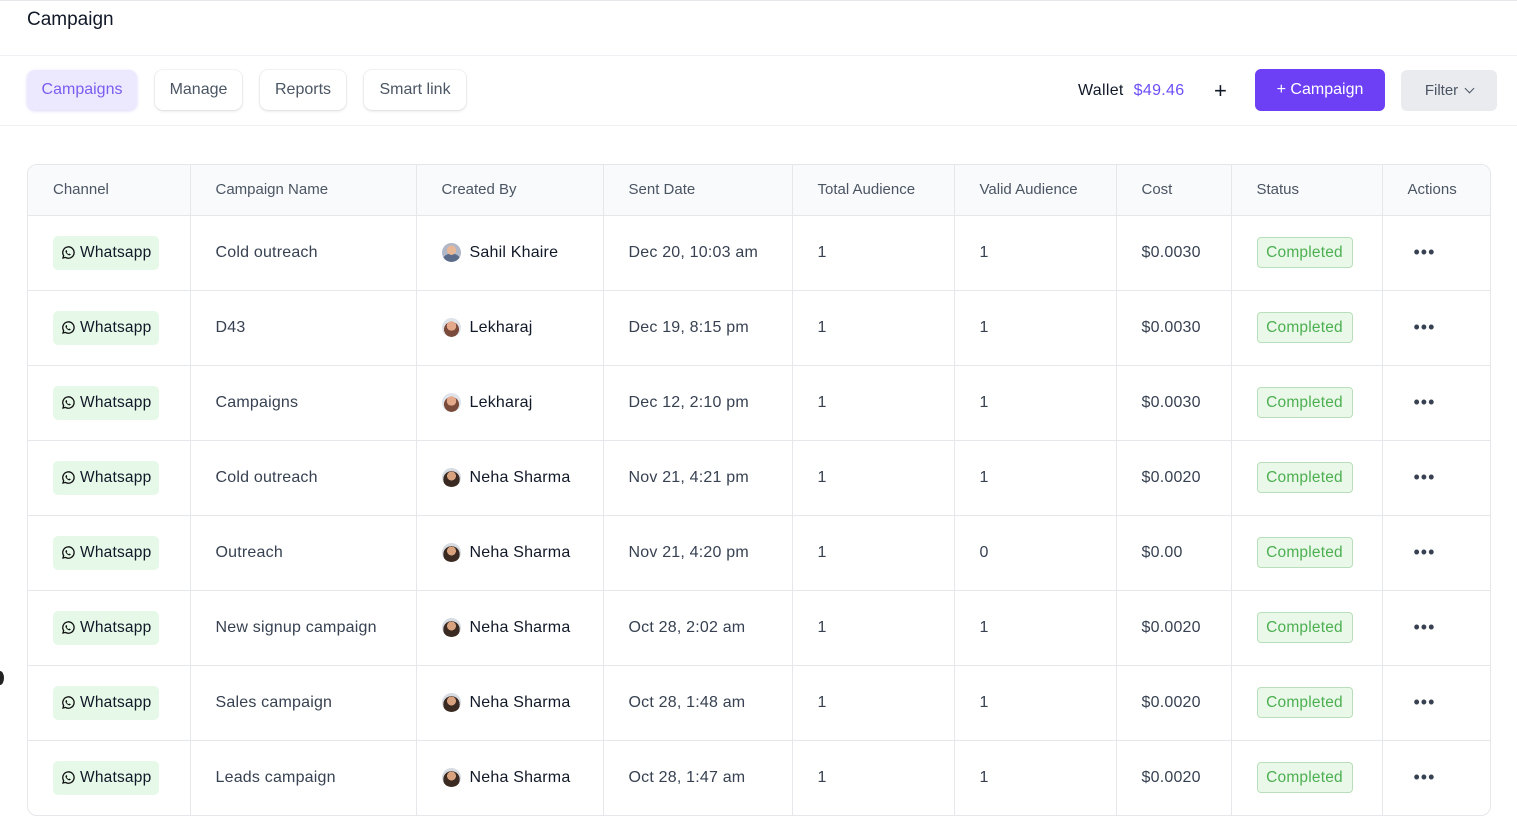  Describe the element at coordinates (2, 678) in the screenshot. I see `scroll-handle` at that location.